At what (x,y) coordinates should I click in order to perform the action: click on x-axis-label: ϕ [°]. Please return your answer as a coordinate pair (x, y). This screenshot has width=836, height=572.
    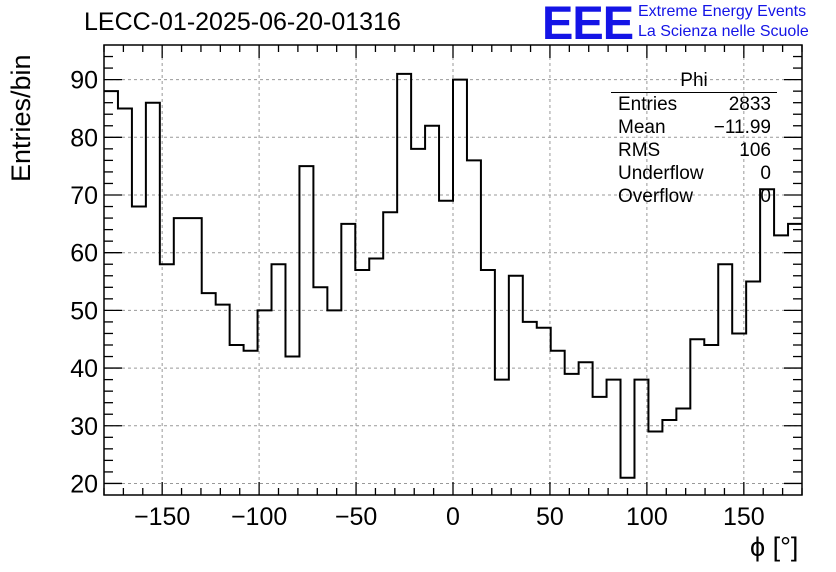
    Looking at the image, I should click on (774, 547).